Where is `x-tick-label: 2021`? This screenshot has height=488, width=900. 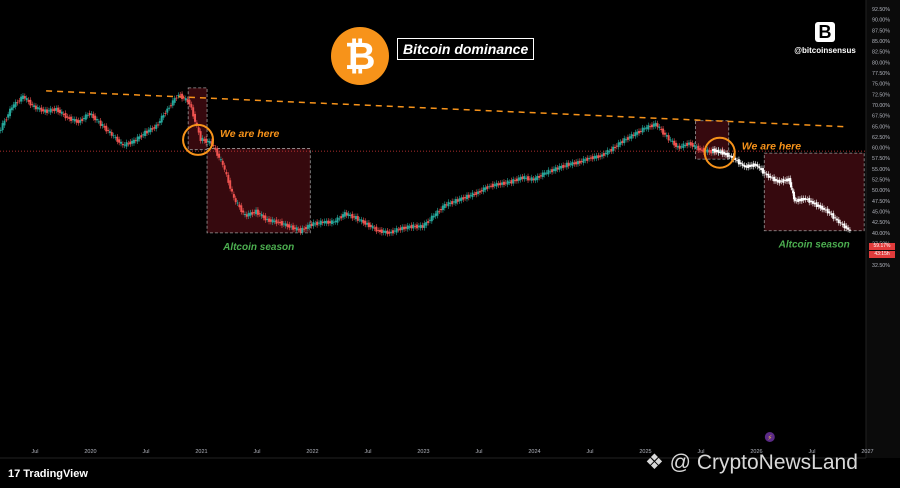
x-tick-label: 2021 is located at coordinates (201, 452).